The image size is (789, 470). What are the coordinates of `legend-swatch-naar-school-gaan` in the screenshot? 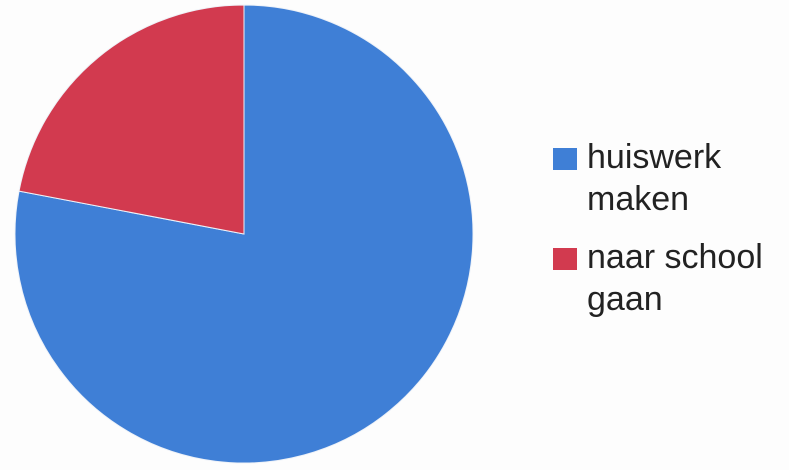 It's located at (565, 259).